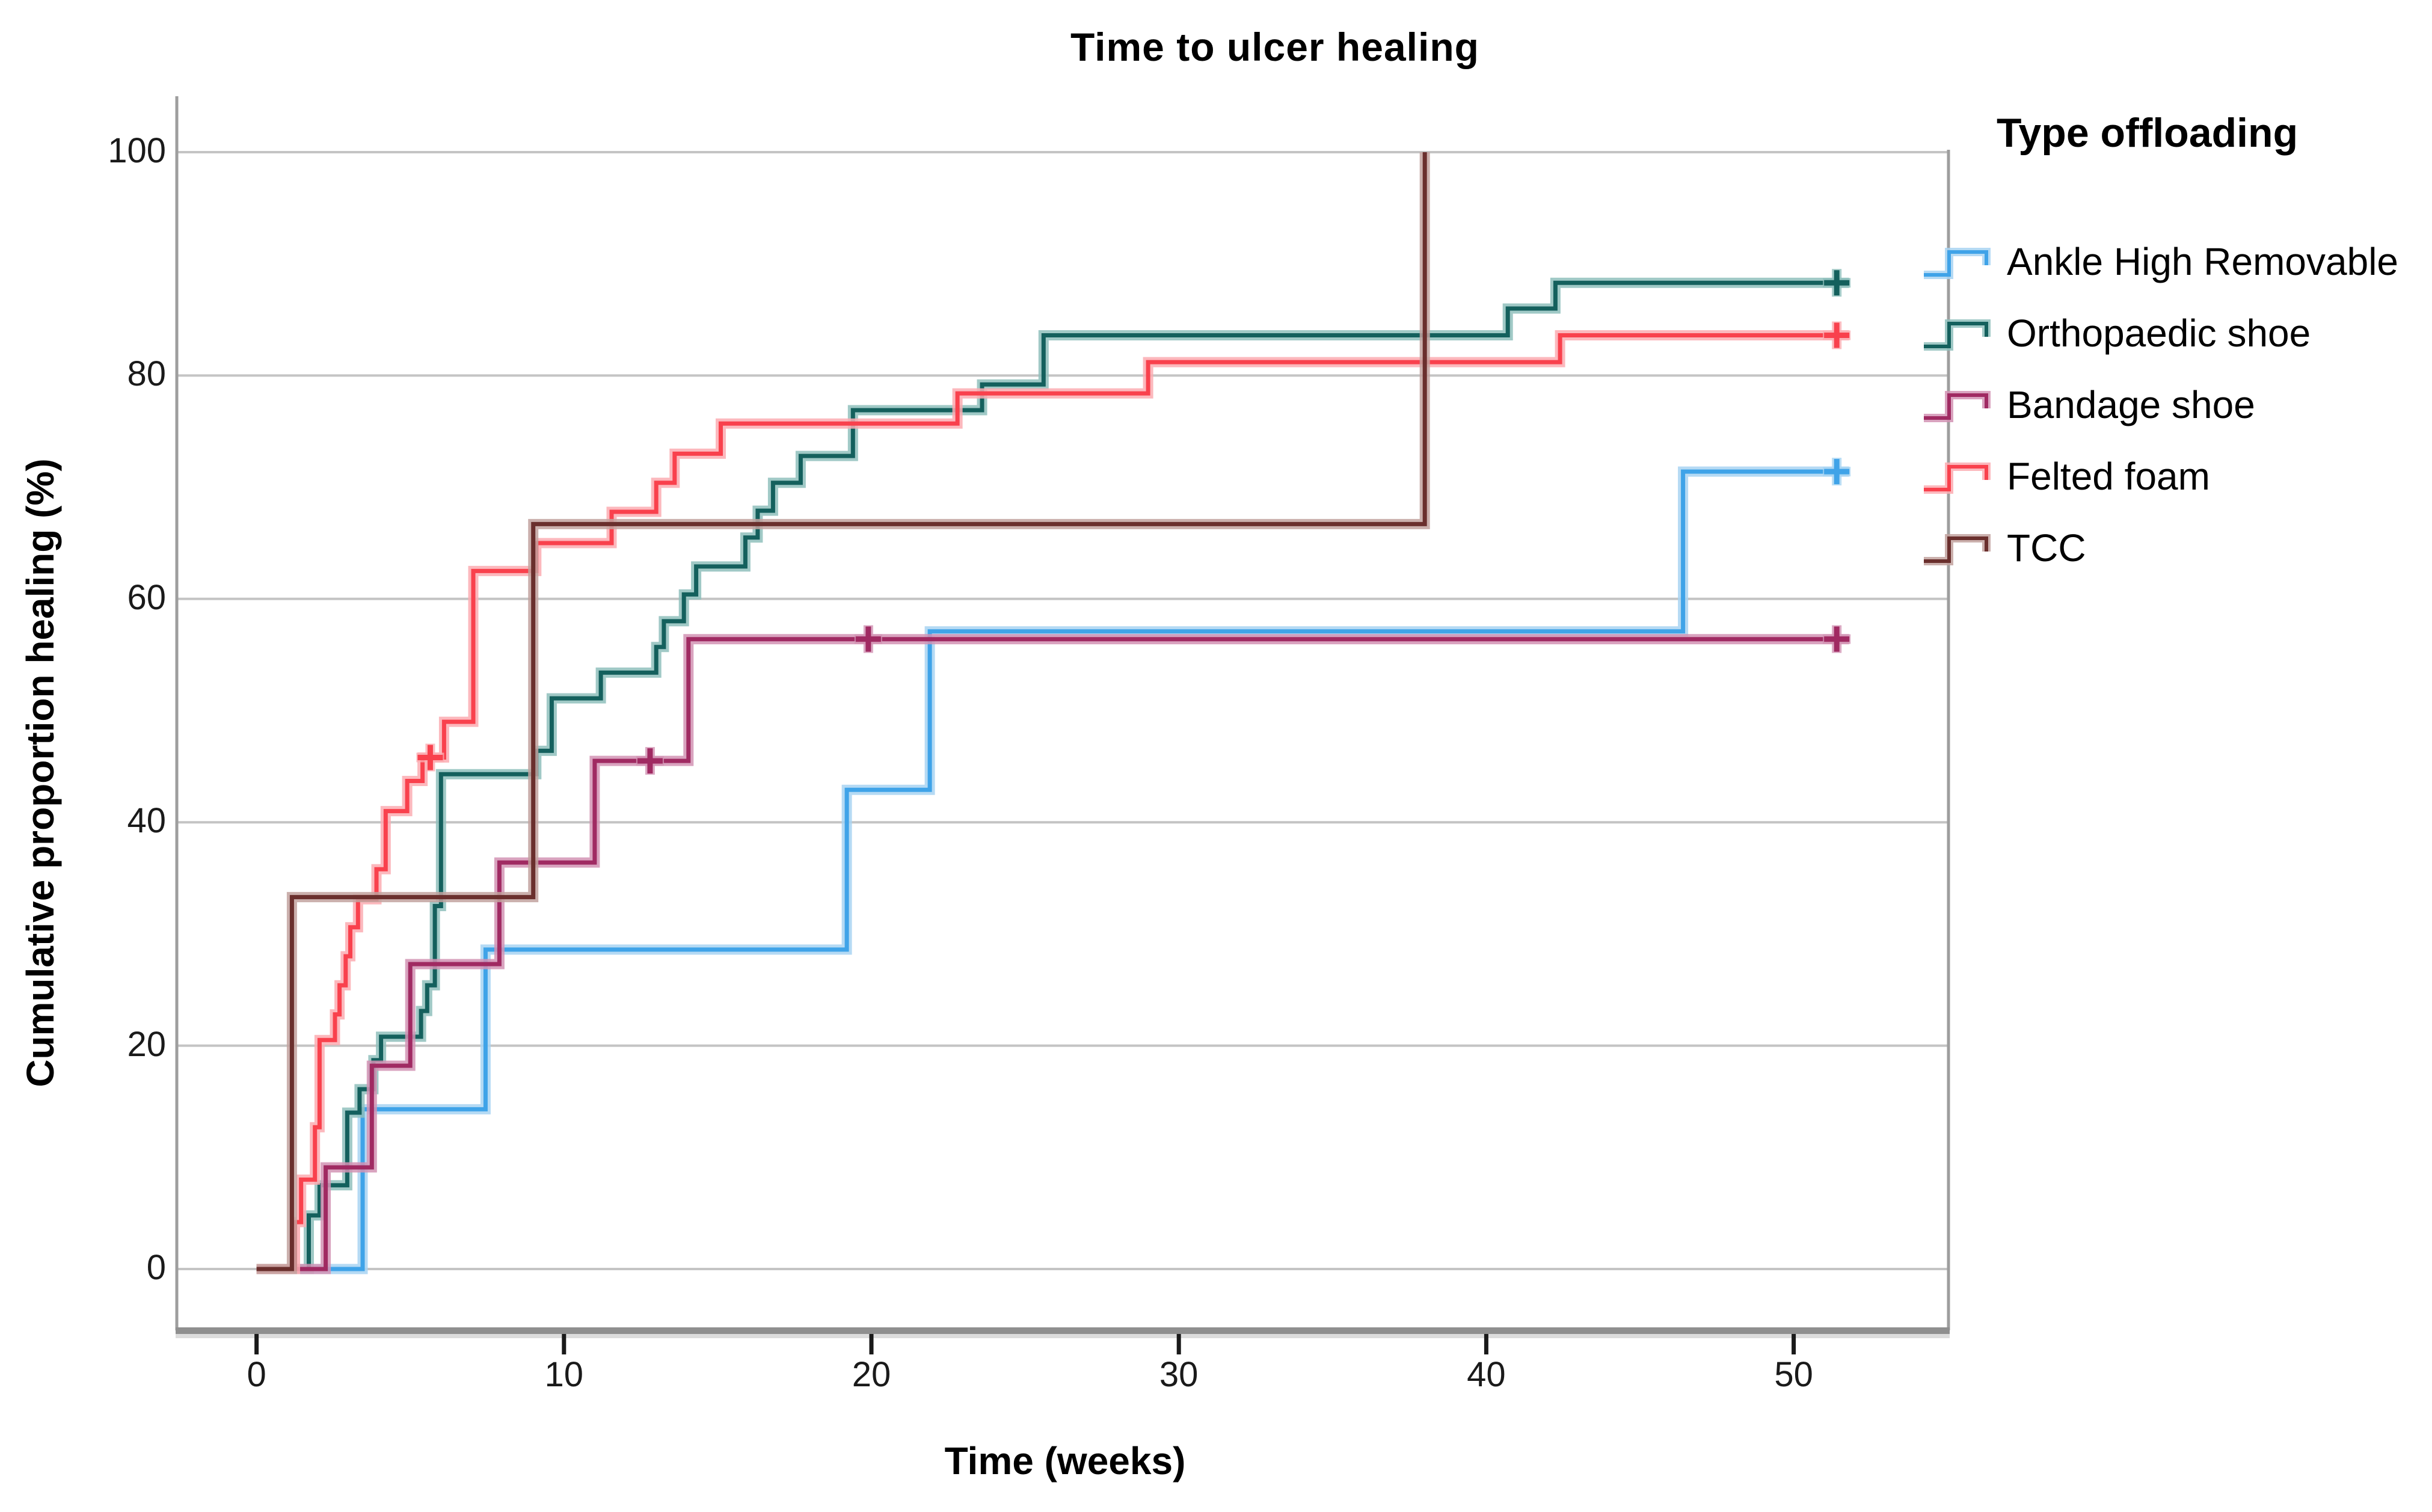 The width and height of the screenshot is (2432, 1512). I want to click on y-tick-label-100: 100, so click(137, 151).